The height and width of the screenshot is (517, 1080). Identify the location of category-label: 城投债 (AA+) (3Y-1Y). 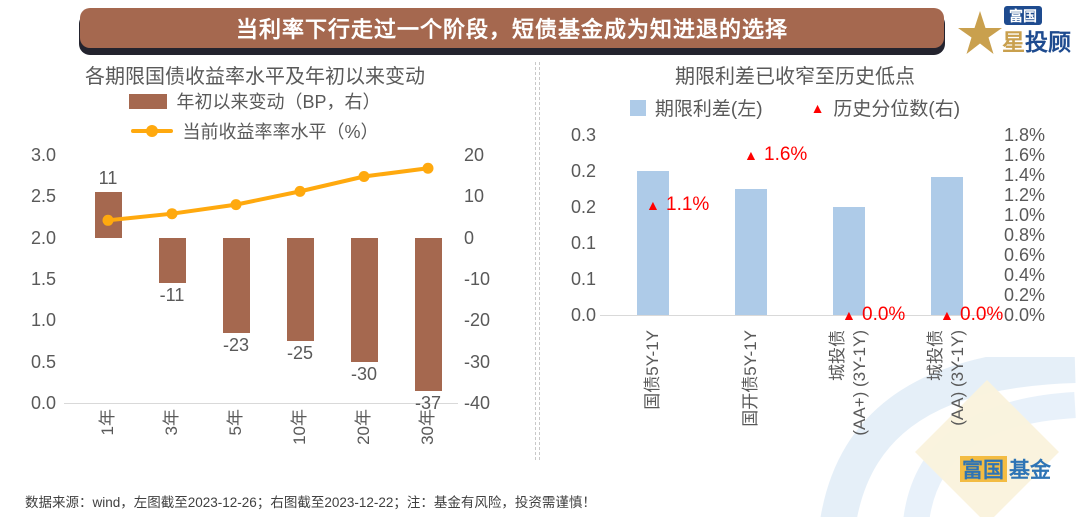
(848, 383).